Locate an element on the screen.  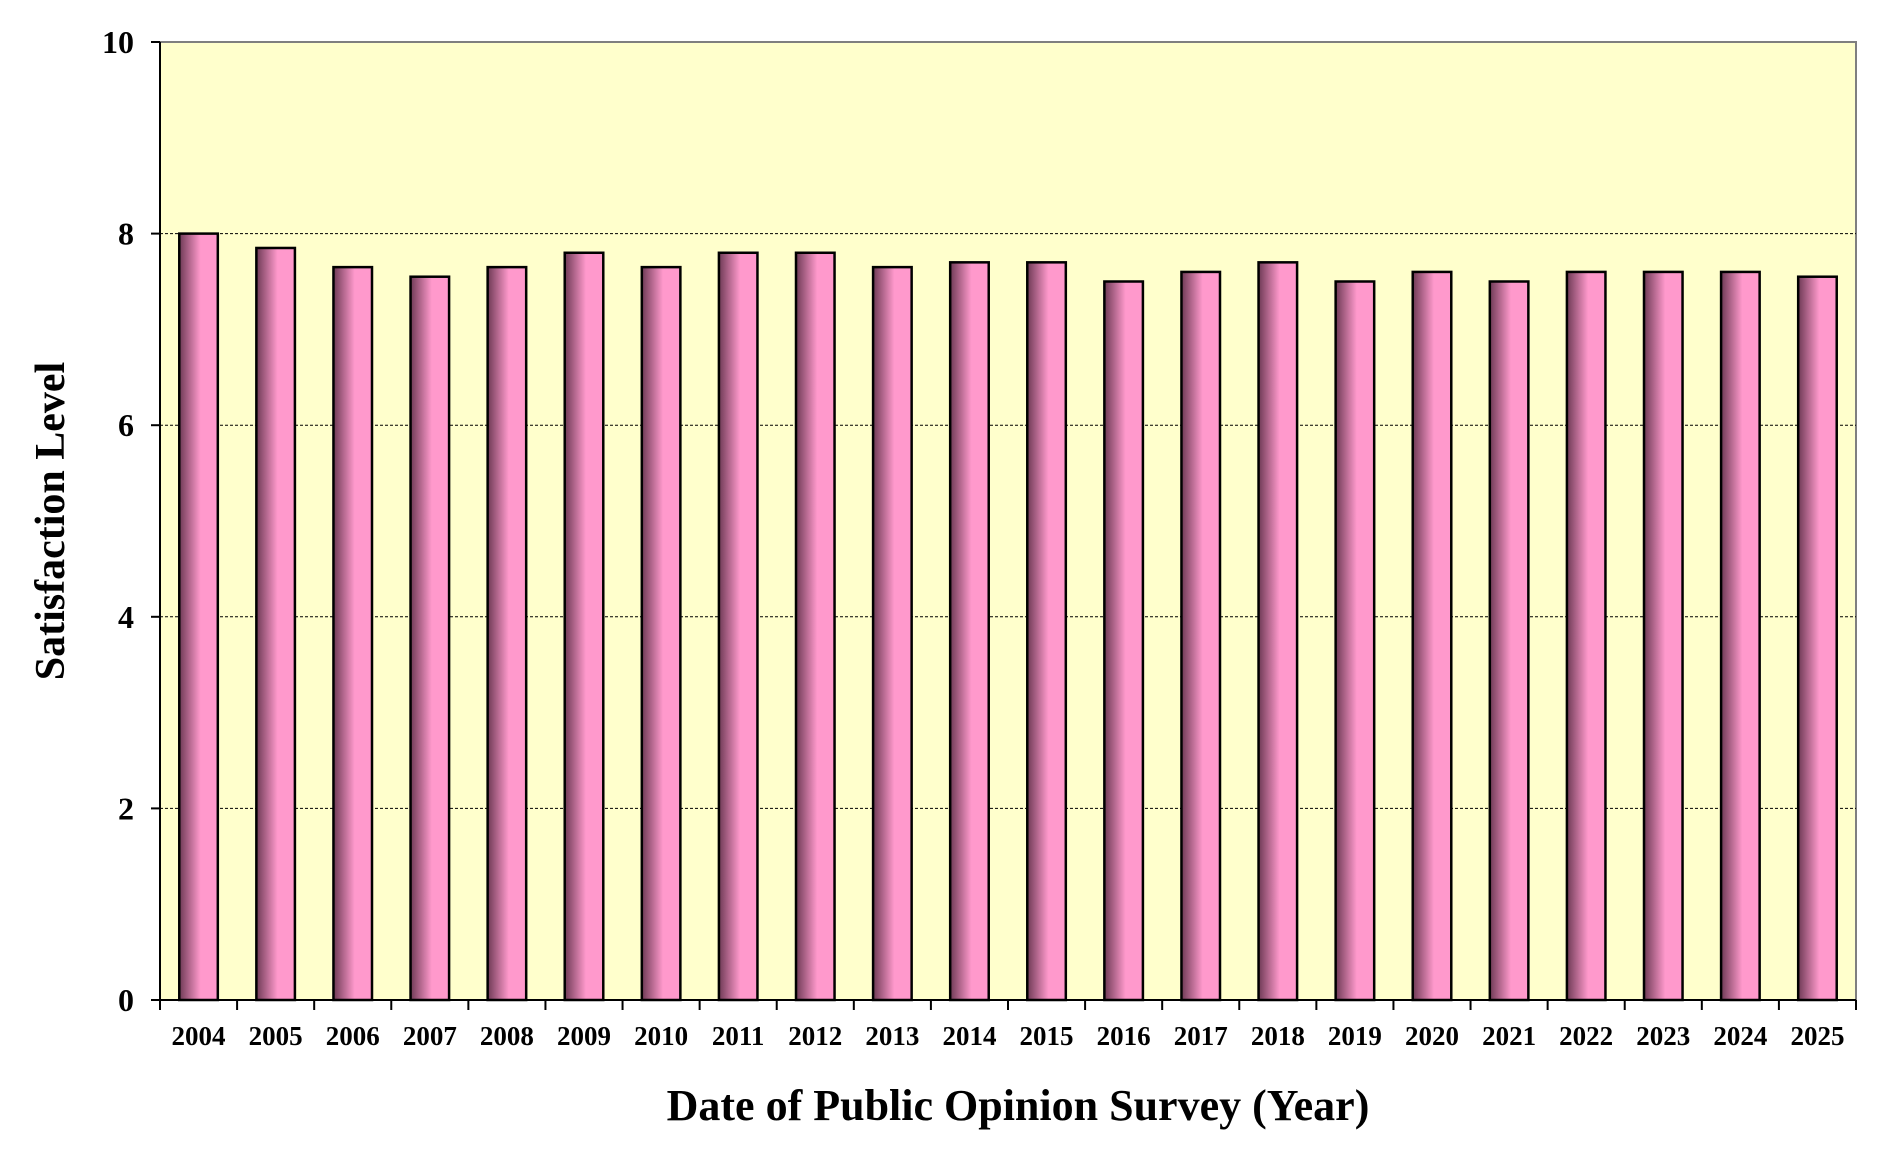
bar-2024 is located at coordinates (1740, 636).